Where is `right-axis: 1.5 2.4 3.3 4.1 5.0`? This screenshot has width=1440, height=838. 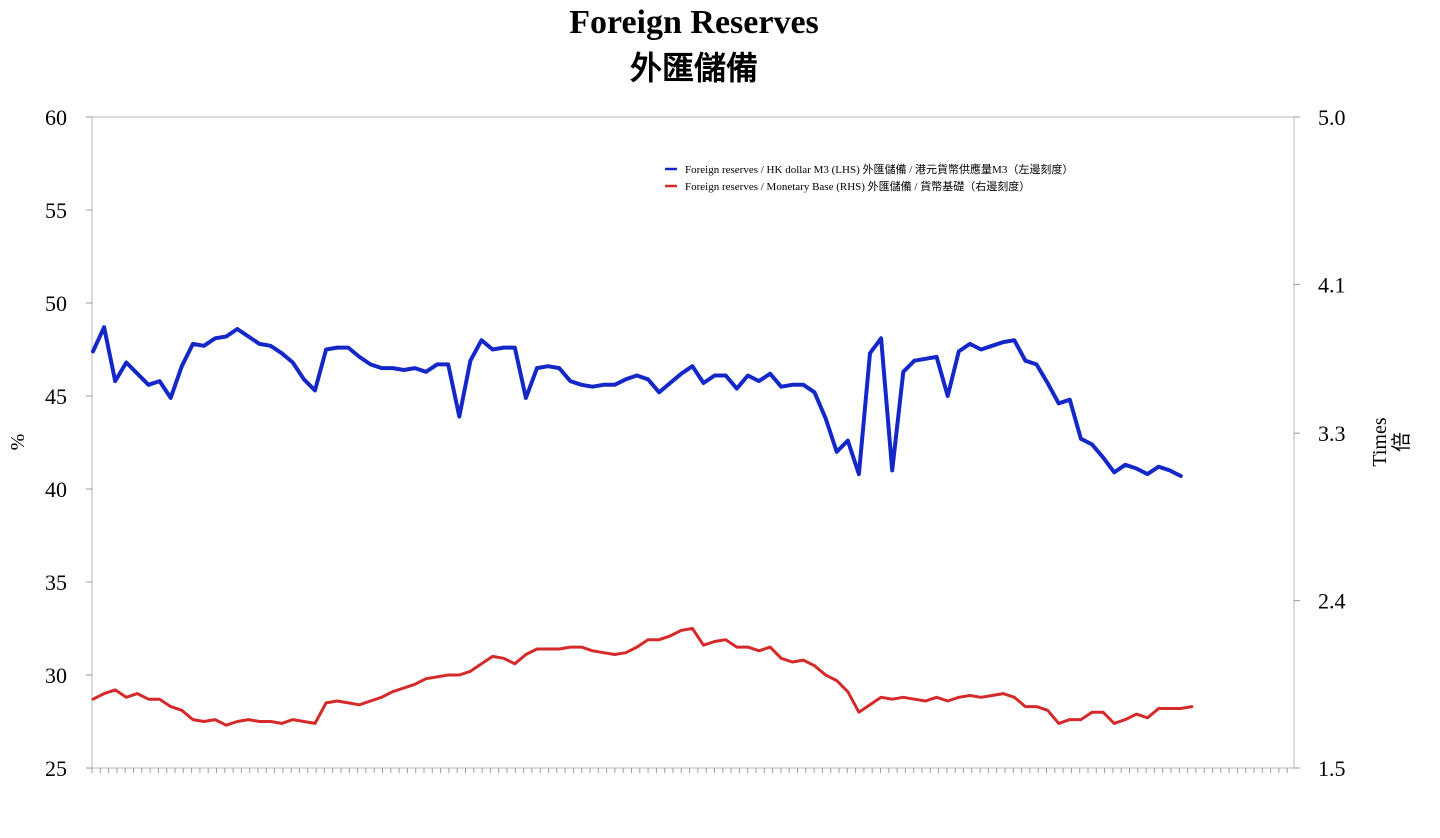
right-axis: 1.5 2.4 3.3 4.1 5.0 is located at coordinates (1320, 443).